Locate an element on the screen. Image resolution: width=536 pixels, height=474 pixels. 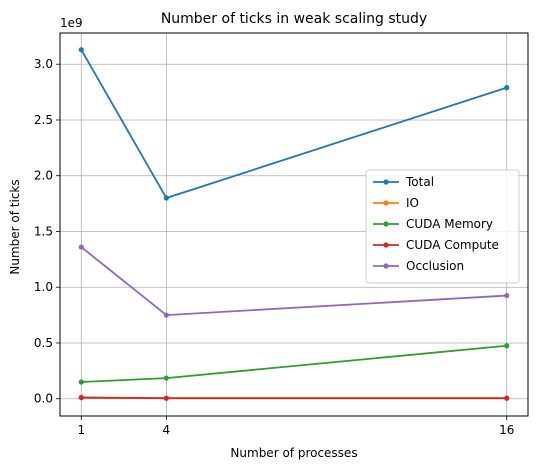
series-occlusion is located at coordinates (294, 281).